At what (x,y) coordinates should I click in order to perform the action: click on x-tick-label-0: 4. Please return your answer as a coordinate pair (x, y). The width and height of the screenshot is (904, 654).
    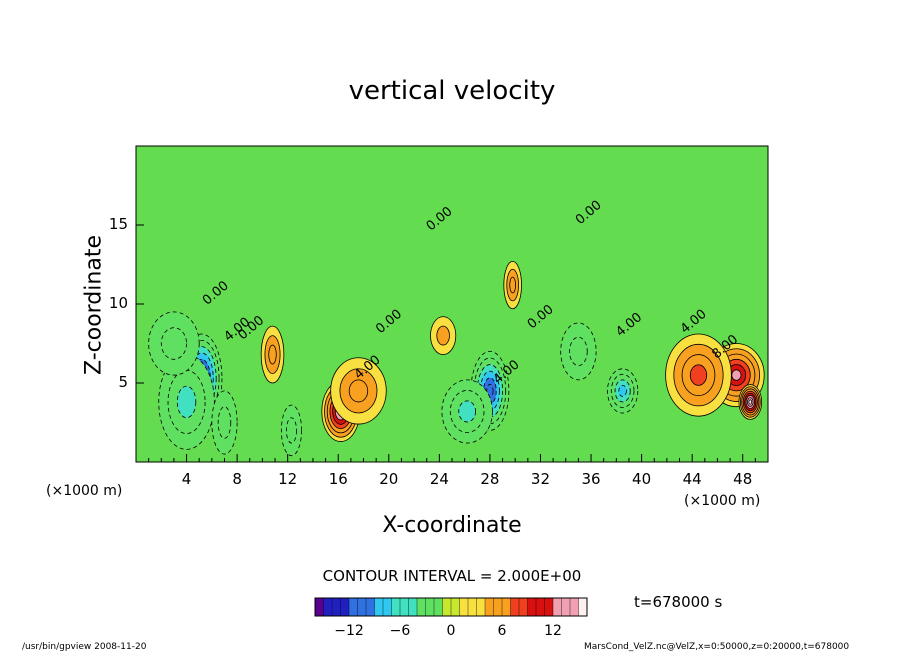
    Looking at the image, I should click on (186, 479).